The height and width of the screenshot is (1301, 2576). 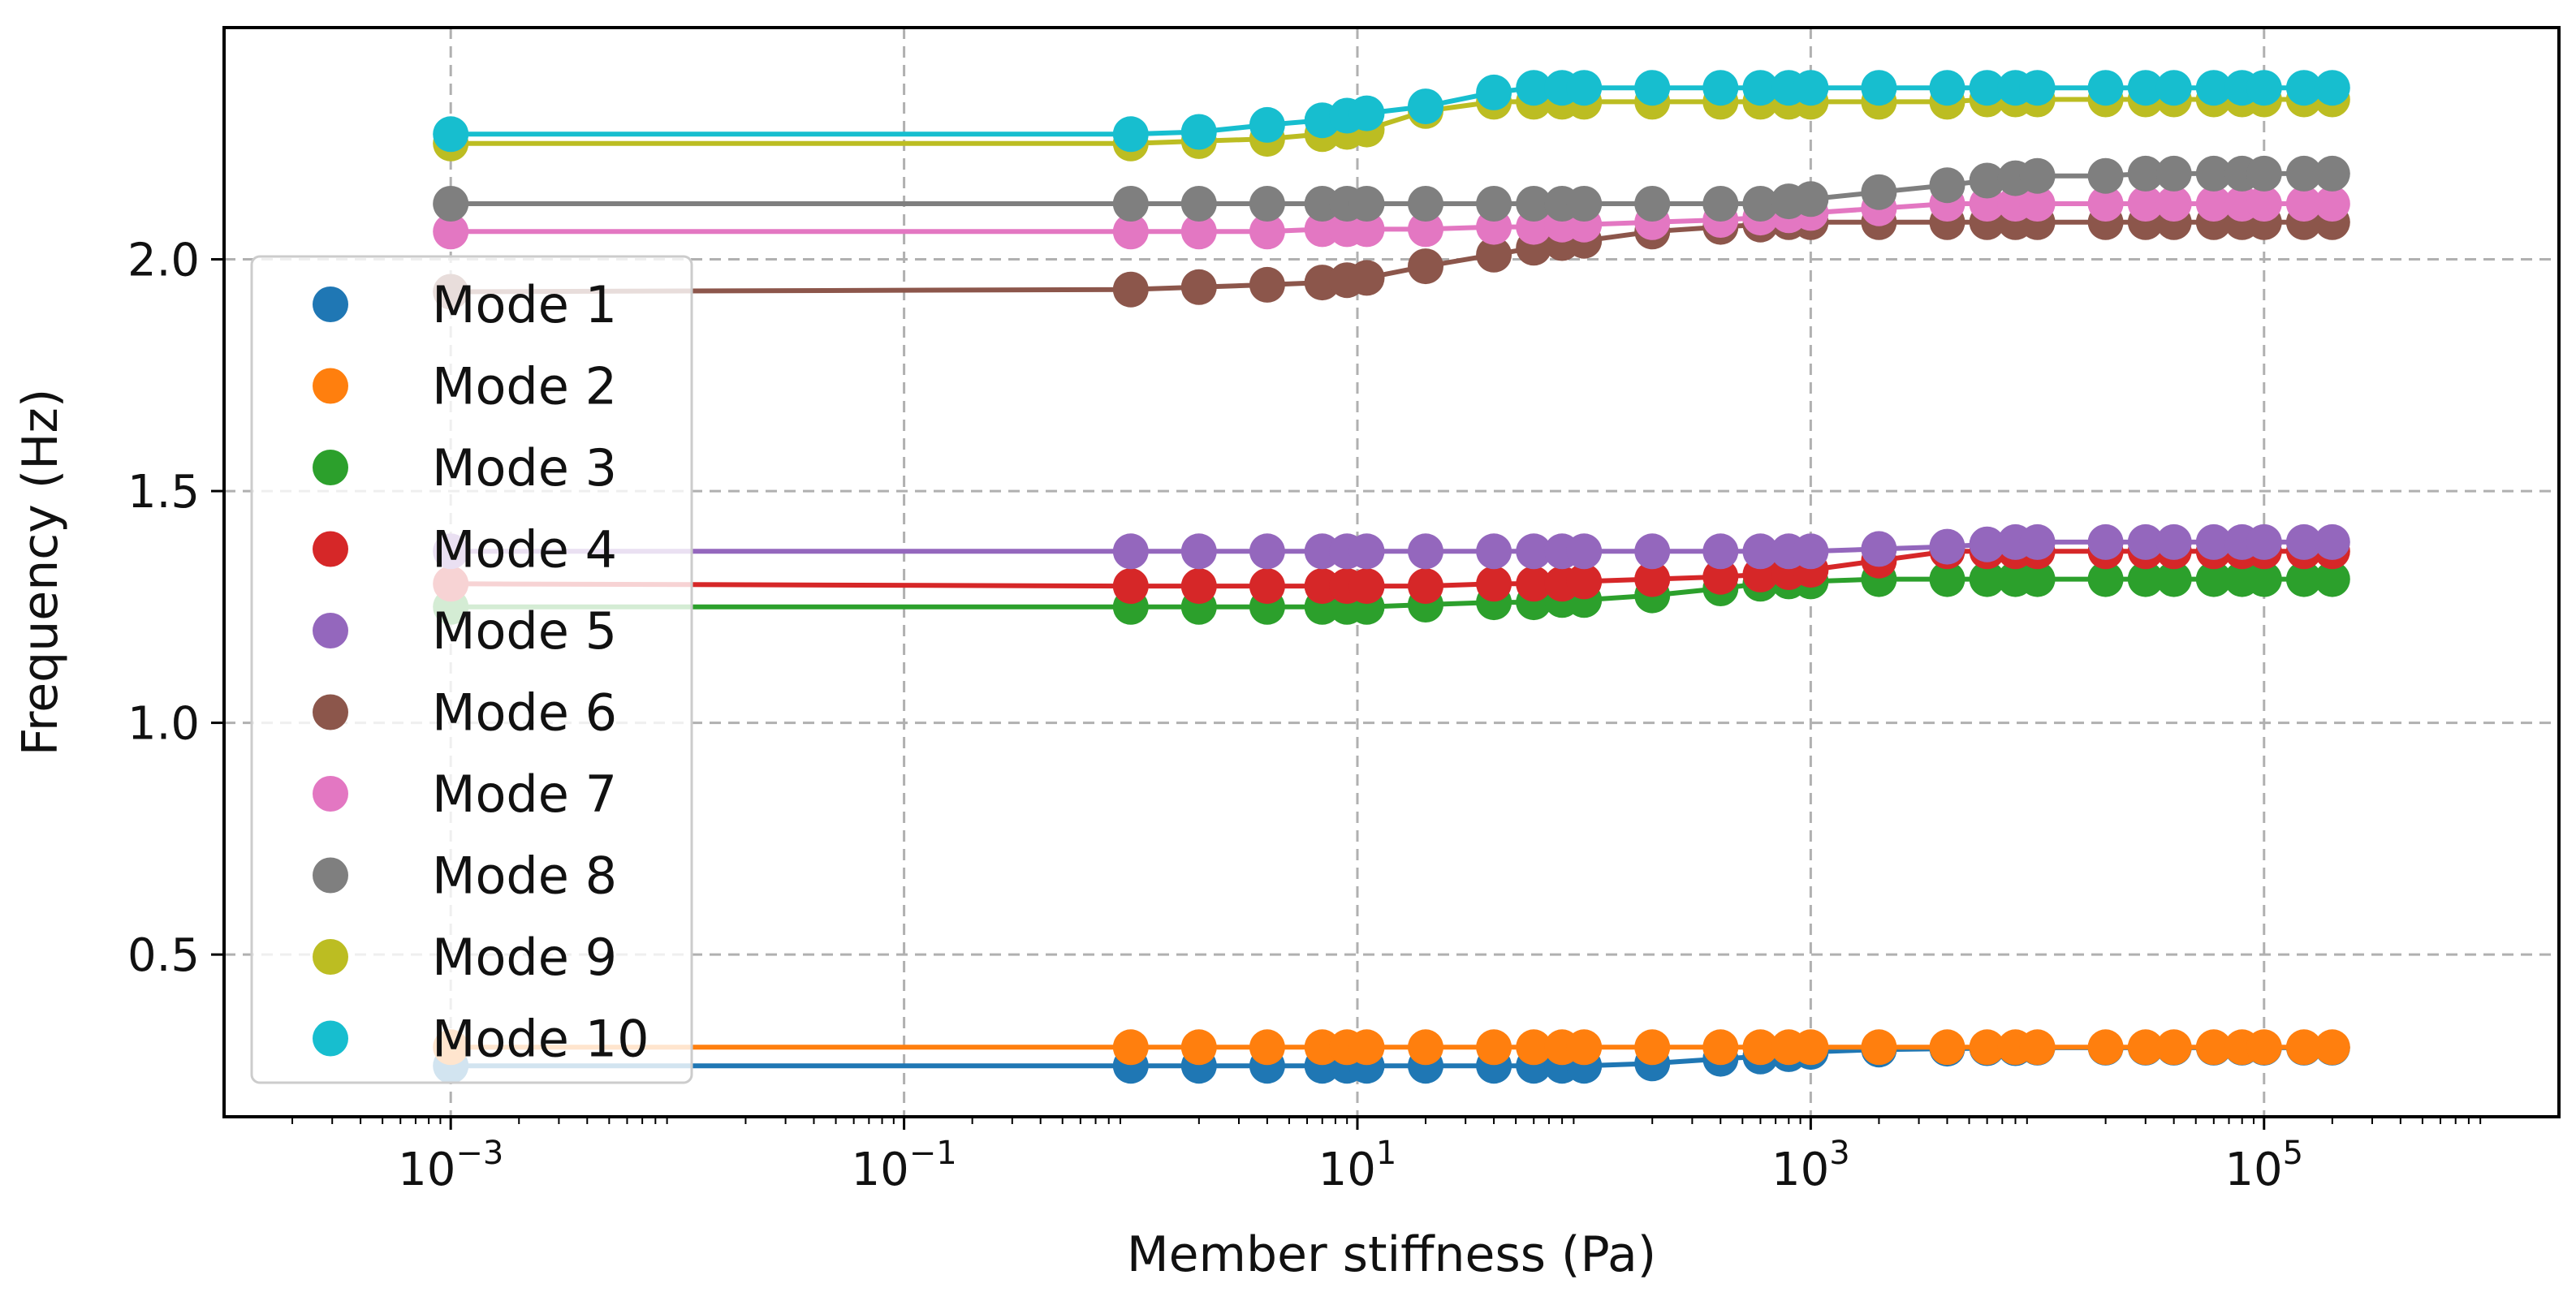 What do you see at coordinates (163, 261) in the screenshot?
I see `y-tick-label: 2.0` at bounding box center [163, 261].